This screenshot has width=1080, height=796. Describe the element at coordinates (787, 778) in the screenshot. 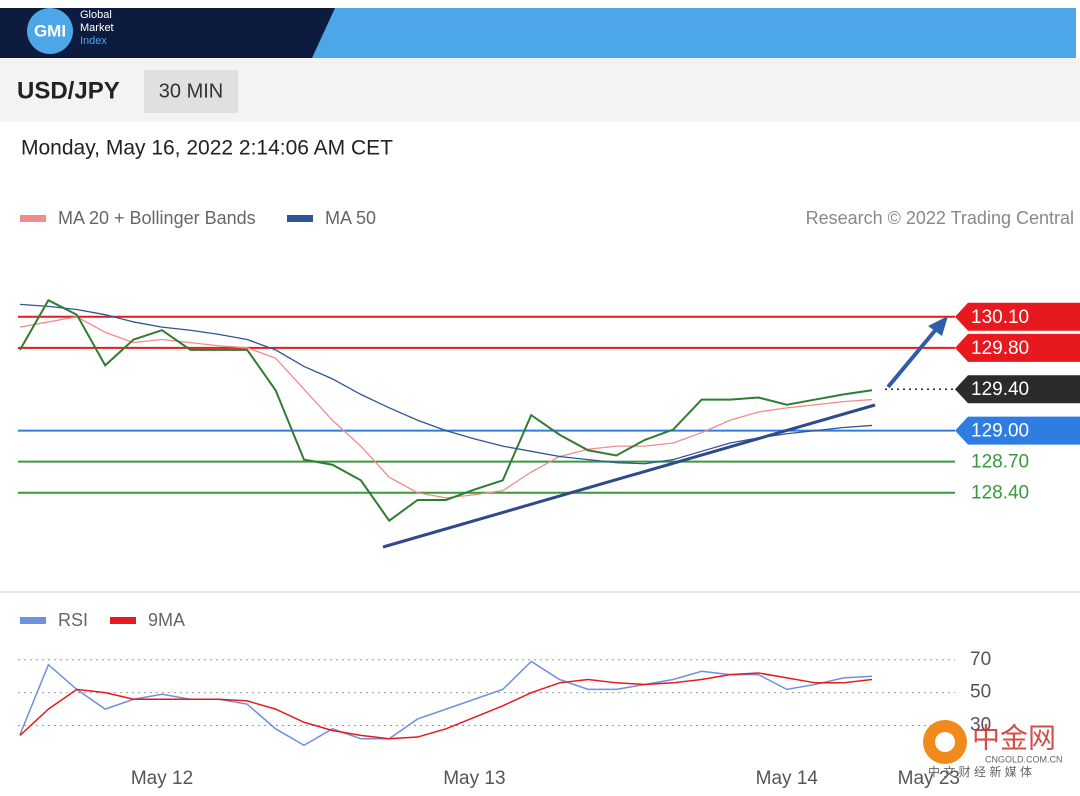

I see `x-tick-label: May 14` at that location.